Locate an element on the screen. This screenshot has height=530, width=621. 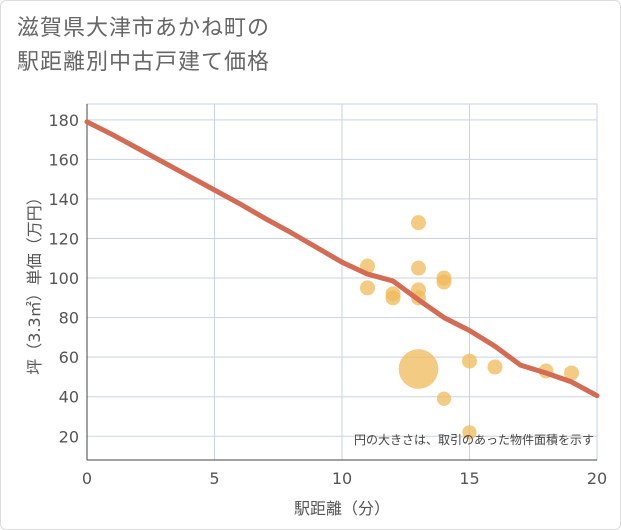
chart-title: 滋賀県大津市あかね町の 駅距離別中古戸建て価格 is located at coordinates (143, 46).